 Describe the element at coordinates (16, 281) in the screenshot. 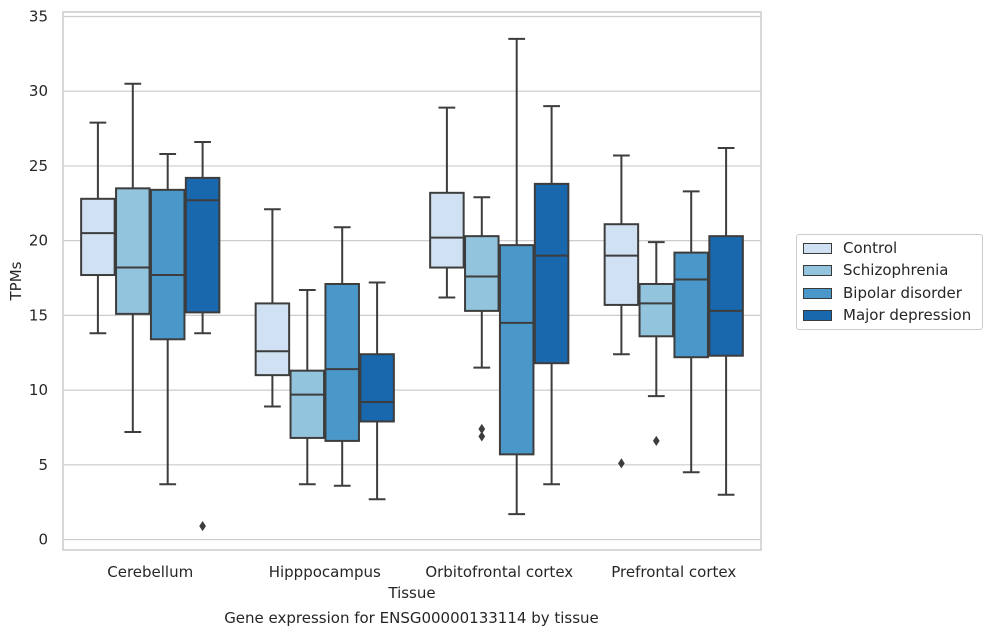

I see `y-axis-label: TPMs` at that location.